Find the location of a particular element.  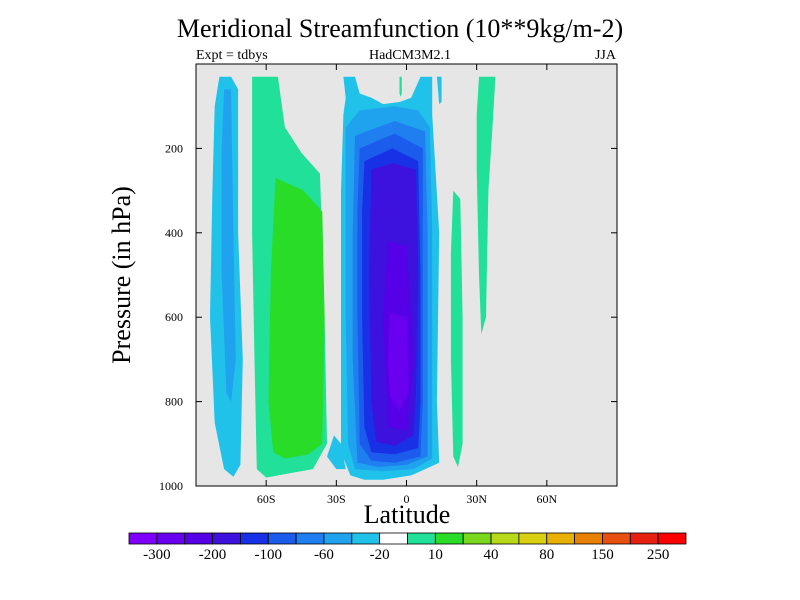

x-tick-label: 30S is located at coordinates (336, 499).